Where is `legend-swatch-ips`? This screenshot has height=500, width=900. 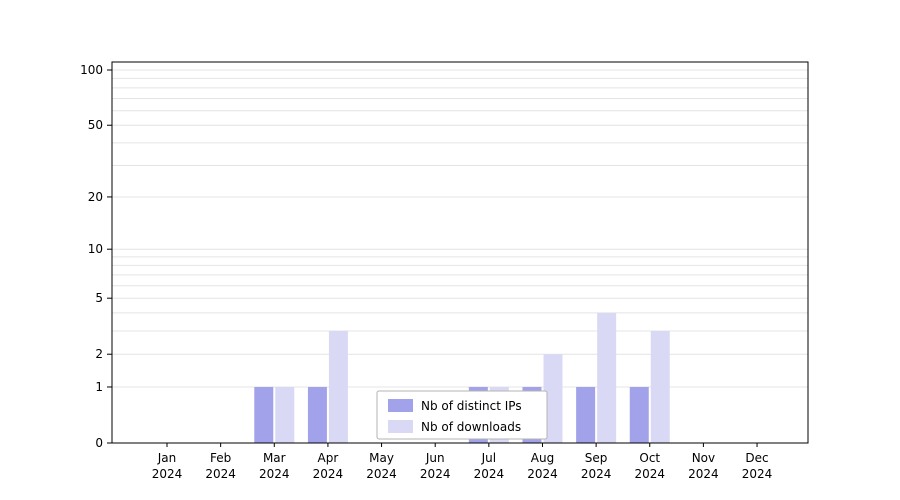
legend-swatch-ips is located at coordinates (400, 405).